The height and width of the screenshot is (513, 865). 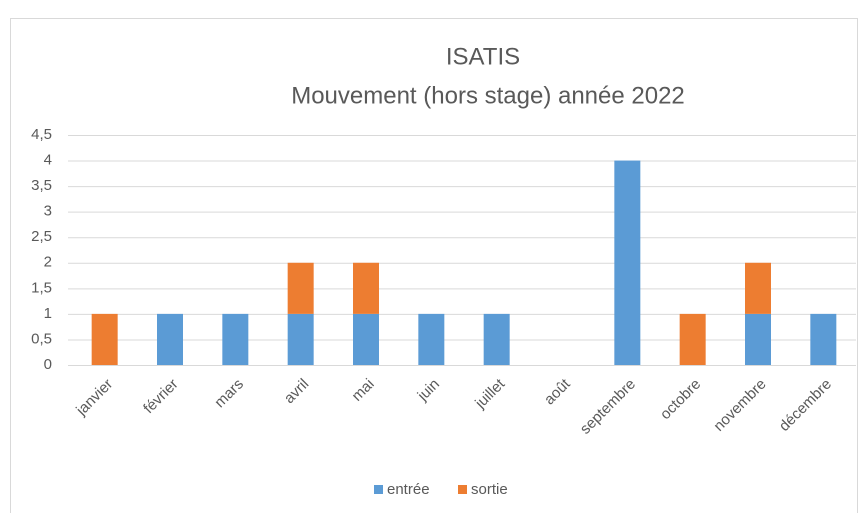 What do you see at coordinates (41, 338) in the screenshot?
I see `y-tick-label: 0,5` at bounding box center [41, 338].